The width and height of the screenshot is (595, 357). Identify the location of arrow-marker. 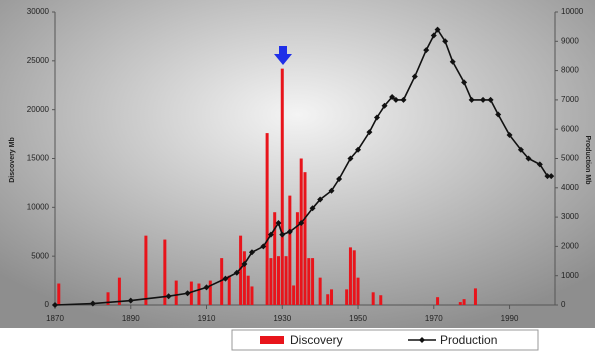
(283, 55).